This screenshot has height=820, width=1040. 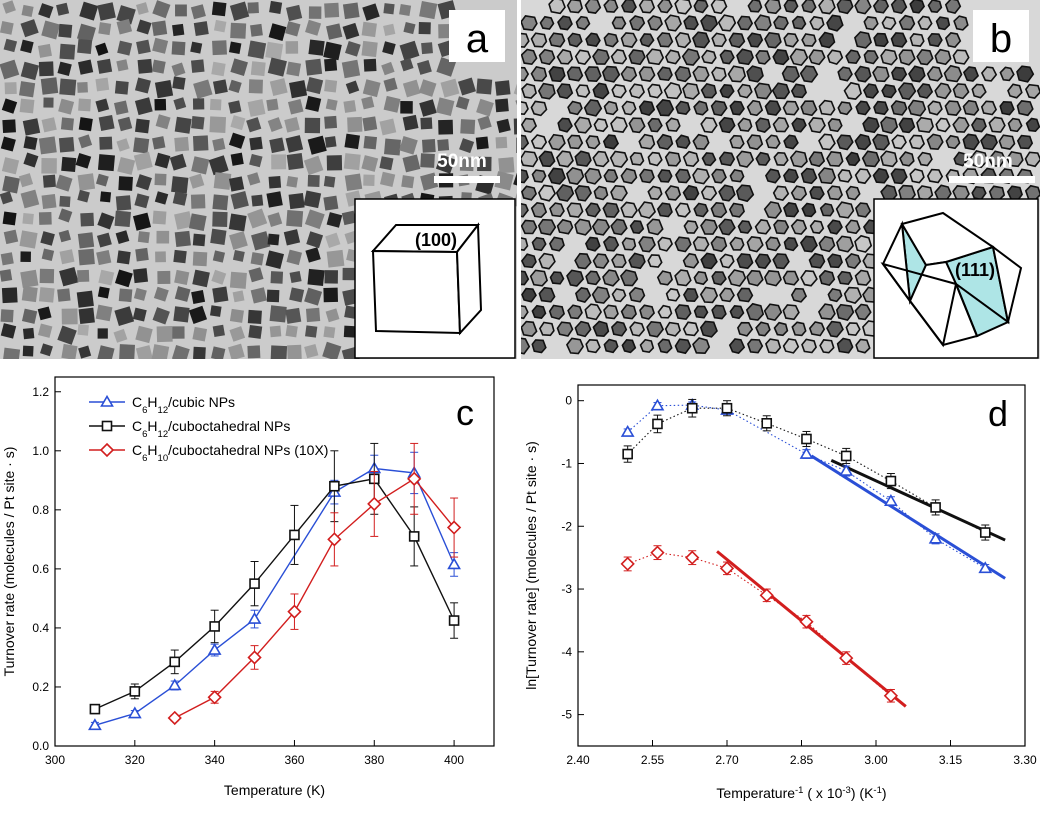 I want to click on x-tick-label: 300, so click(x=55, y=760).